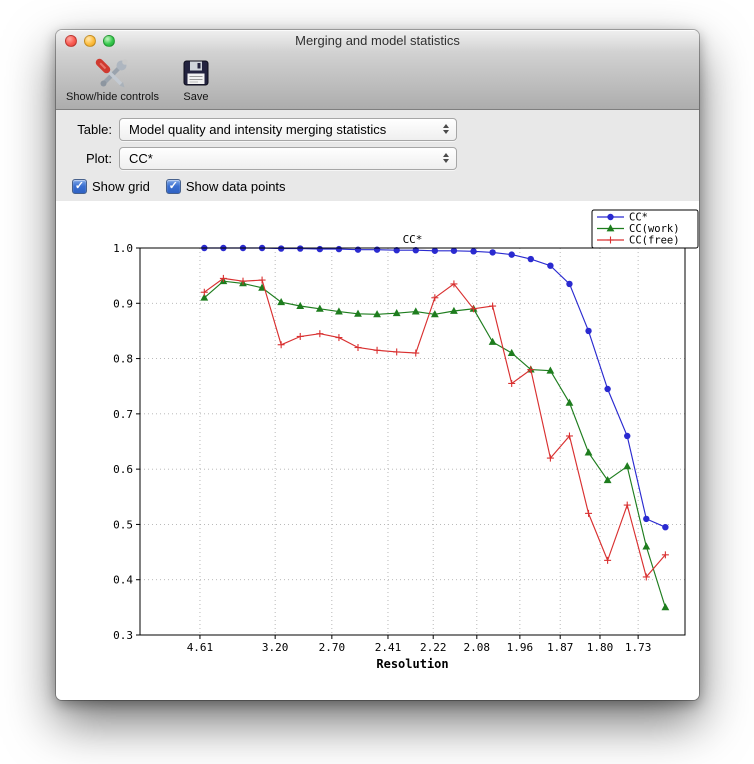 The image size is (754, 764). I want to click on y-tick-label: 0.4, so click(123, 580).